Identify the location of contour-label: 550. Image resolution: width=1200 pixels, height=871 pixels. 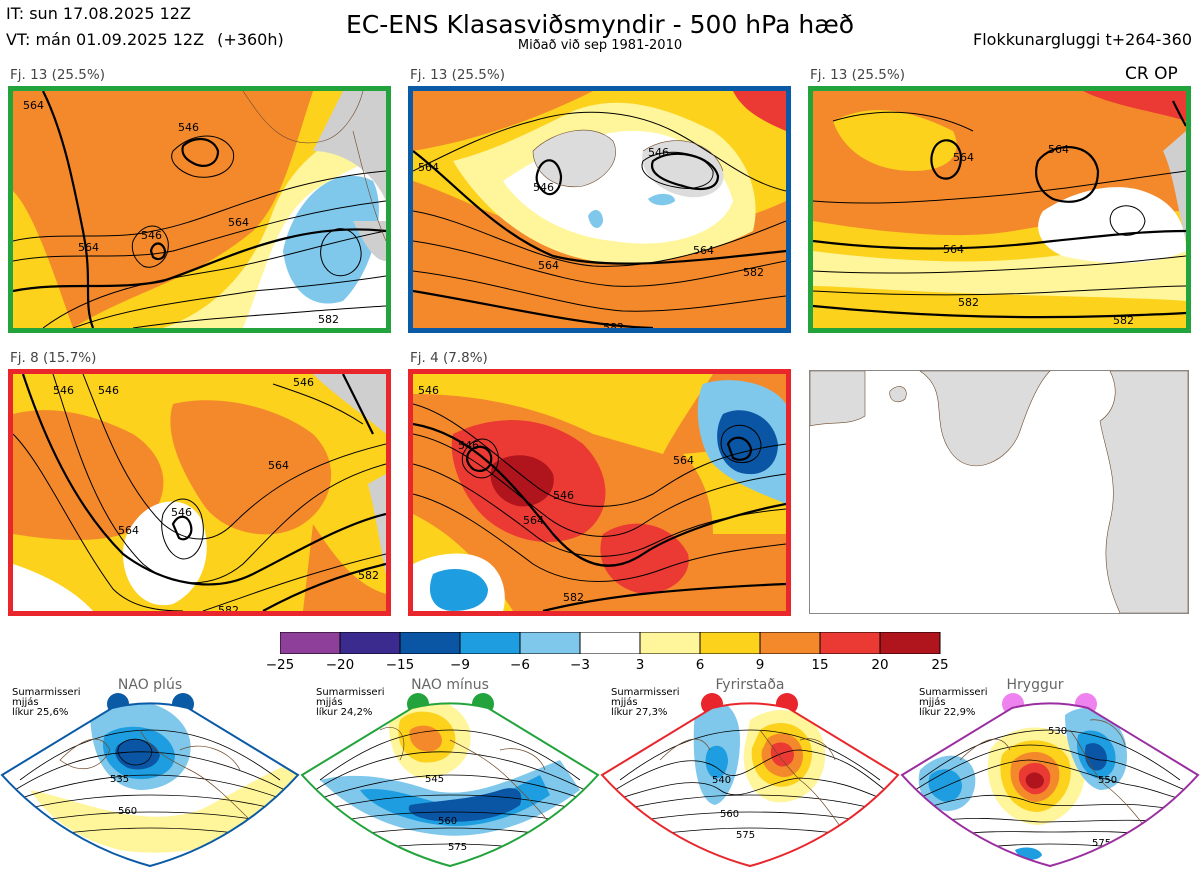
(1107, 780).